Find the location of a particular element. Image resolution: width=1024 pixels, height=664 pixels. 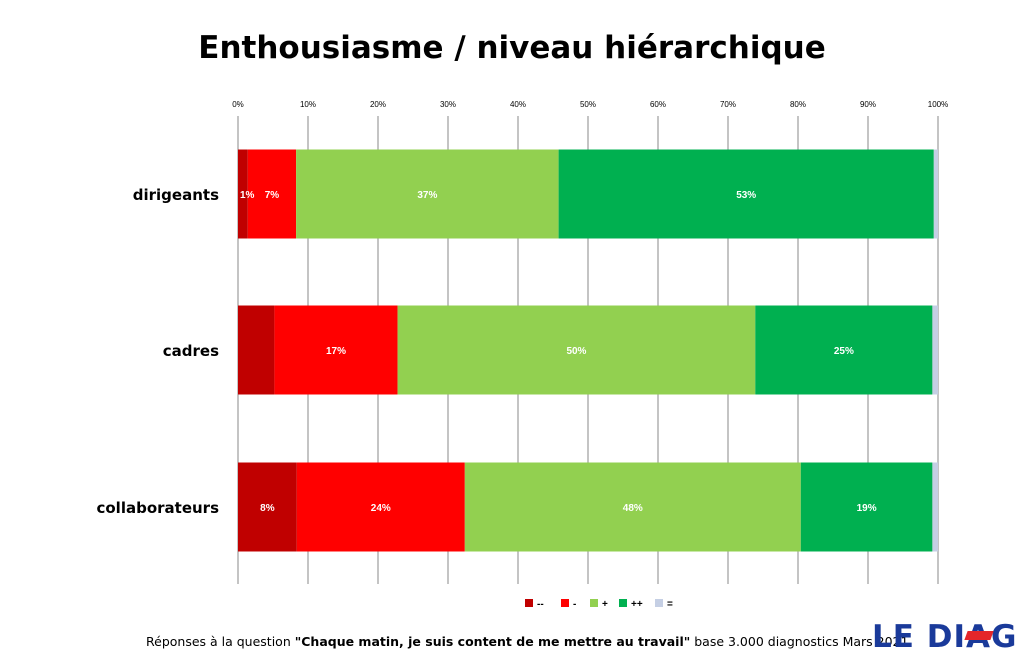

x-tick-label: 60% is located at coordinates (658, 104).